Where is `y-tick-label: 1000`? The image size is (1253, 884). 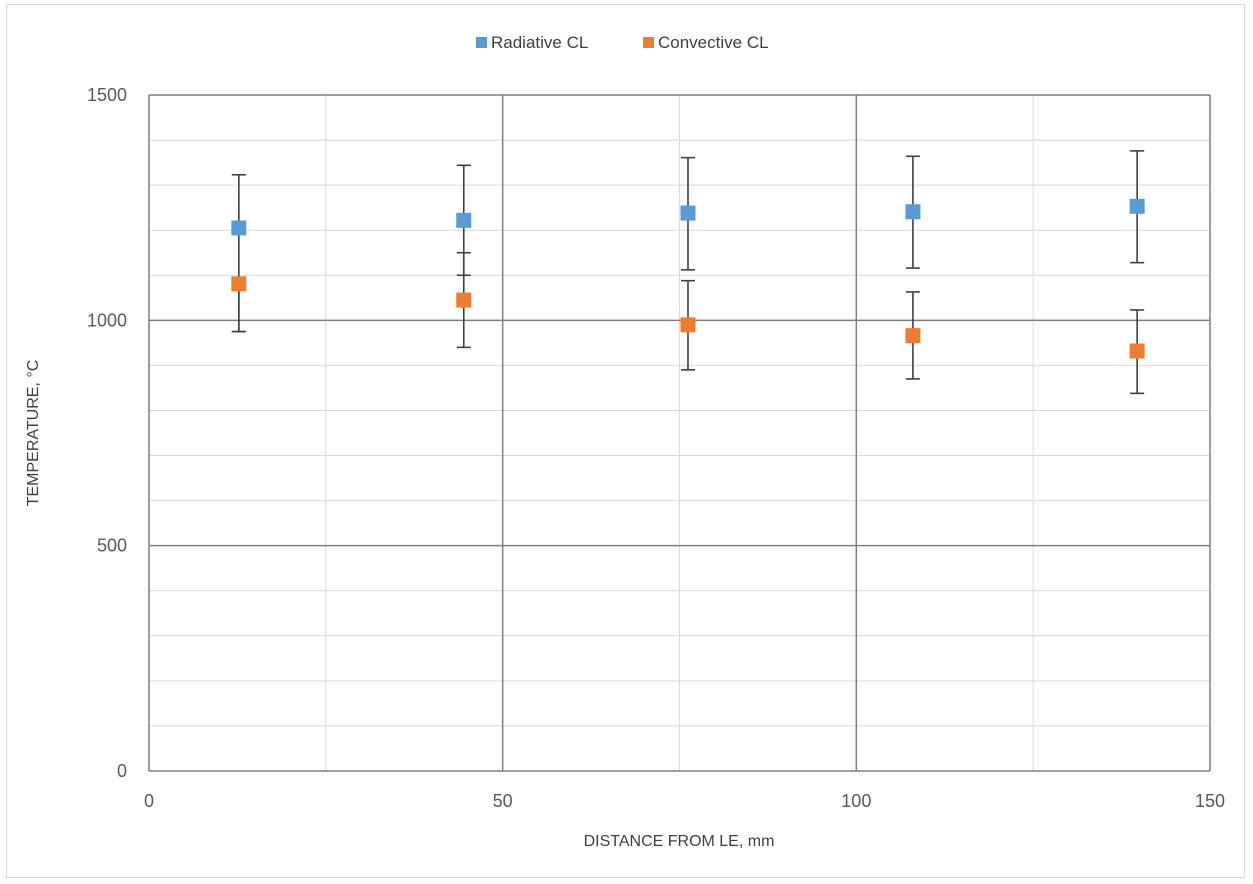
y-tick-label: 1000 is located at coordinates (107, 320).